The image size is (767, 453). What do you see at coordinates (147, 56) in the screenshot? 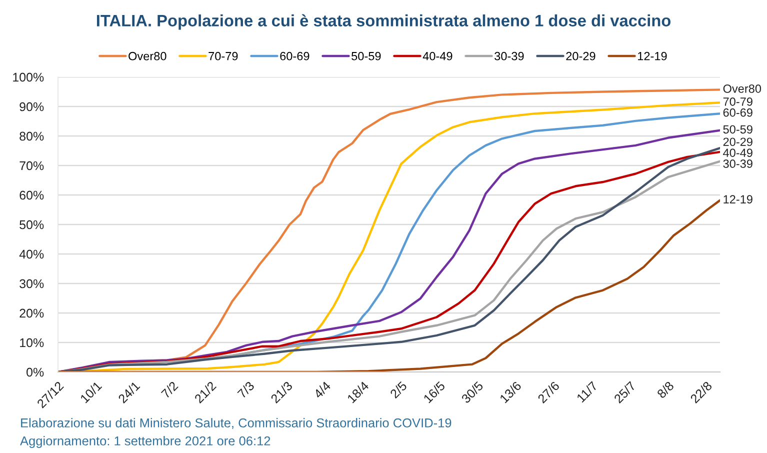
I see `legend-label: Over80` at bounding box center [147, 56].